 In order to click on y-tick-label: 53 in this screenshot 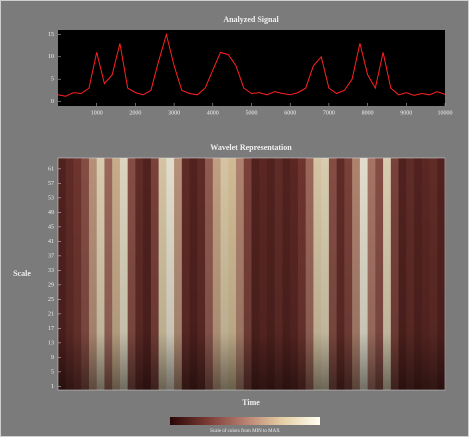, I will do `click(51, 198)`.